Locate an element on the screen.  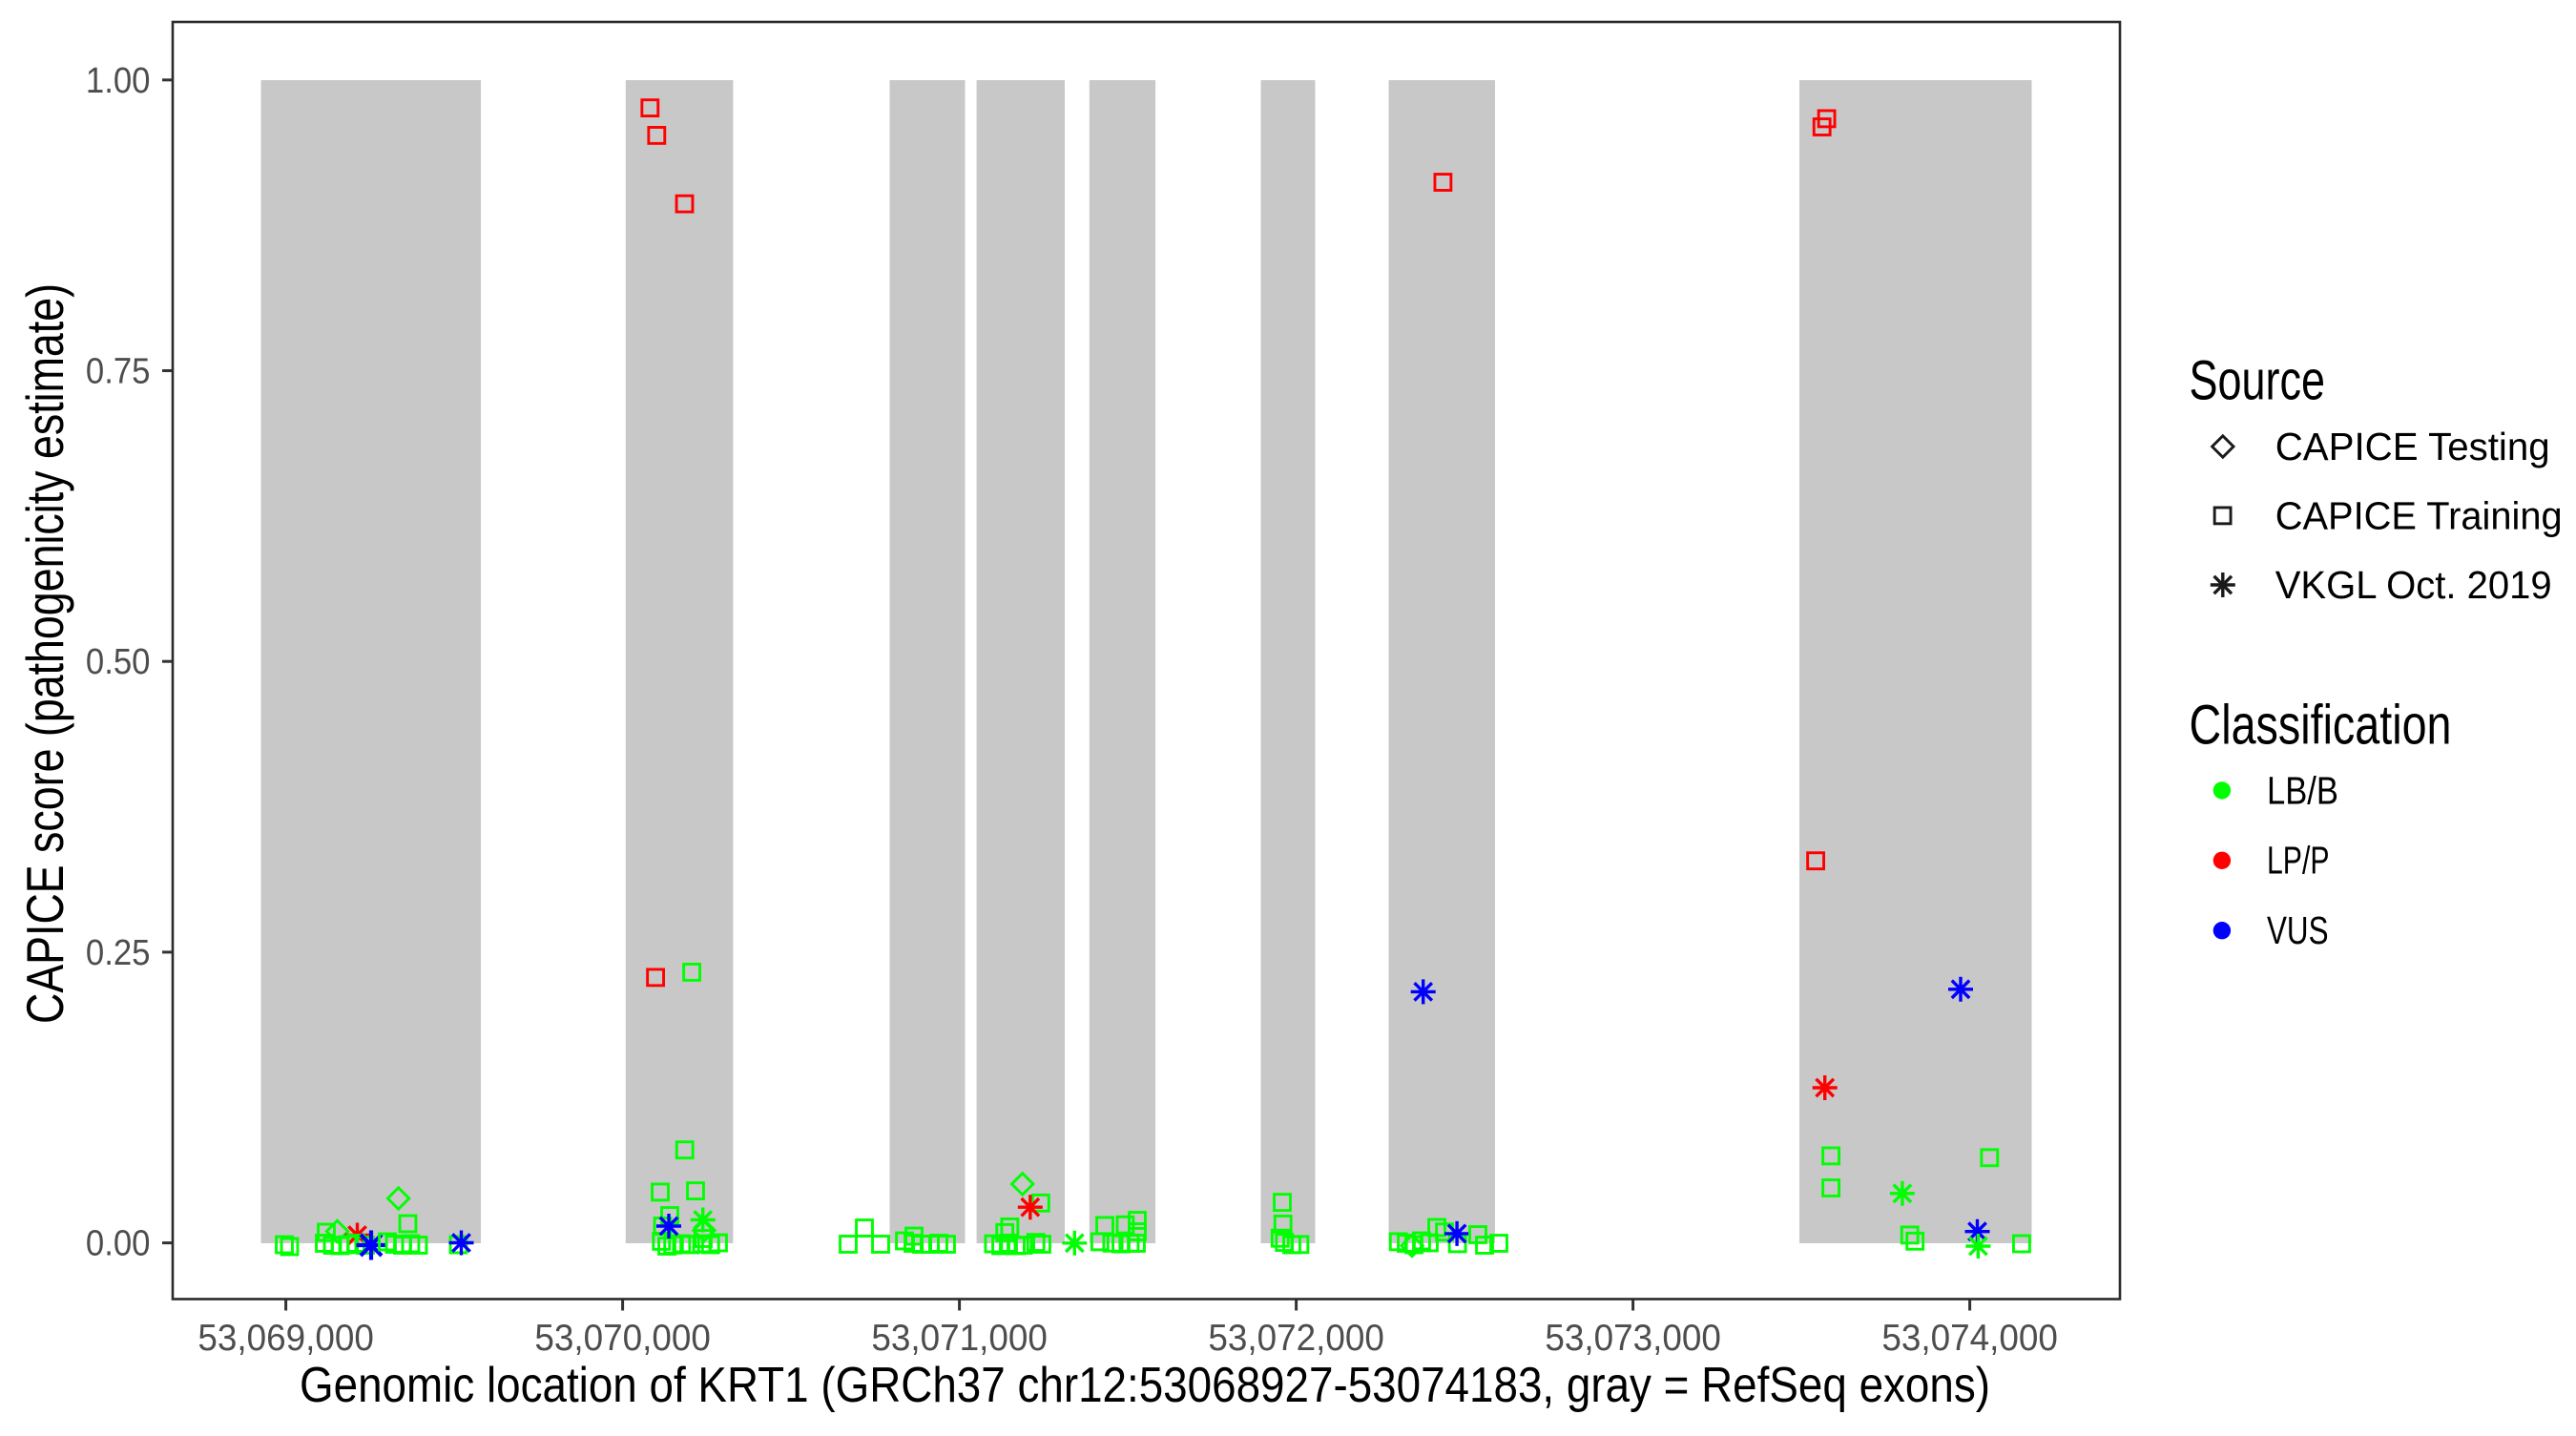
svg-text: 53,069,000 is located at coordinates (285, 1338).